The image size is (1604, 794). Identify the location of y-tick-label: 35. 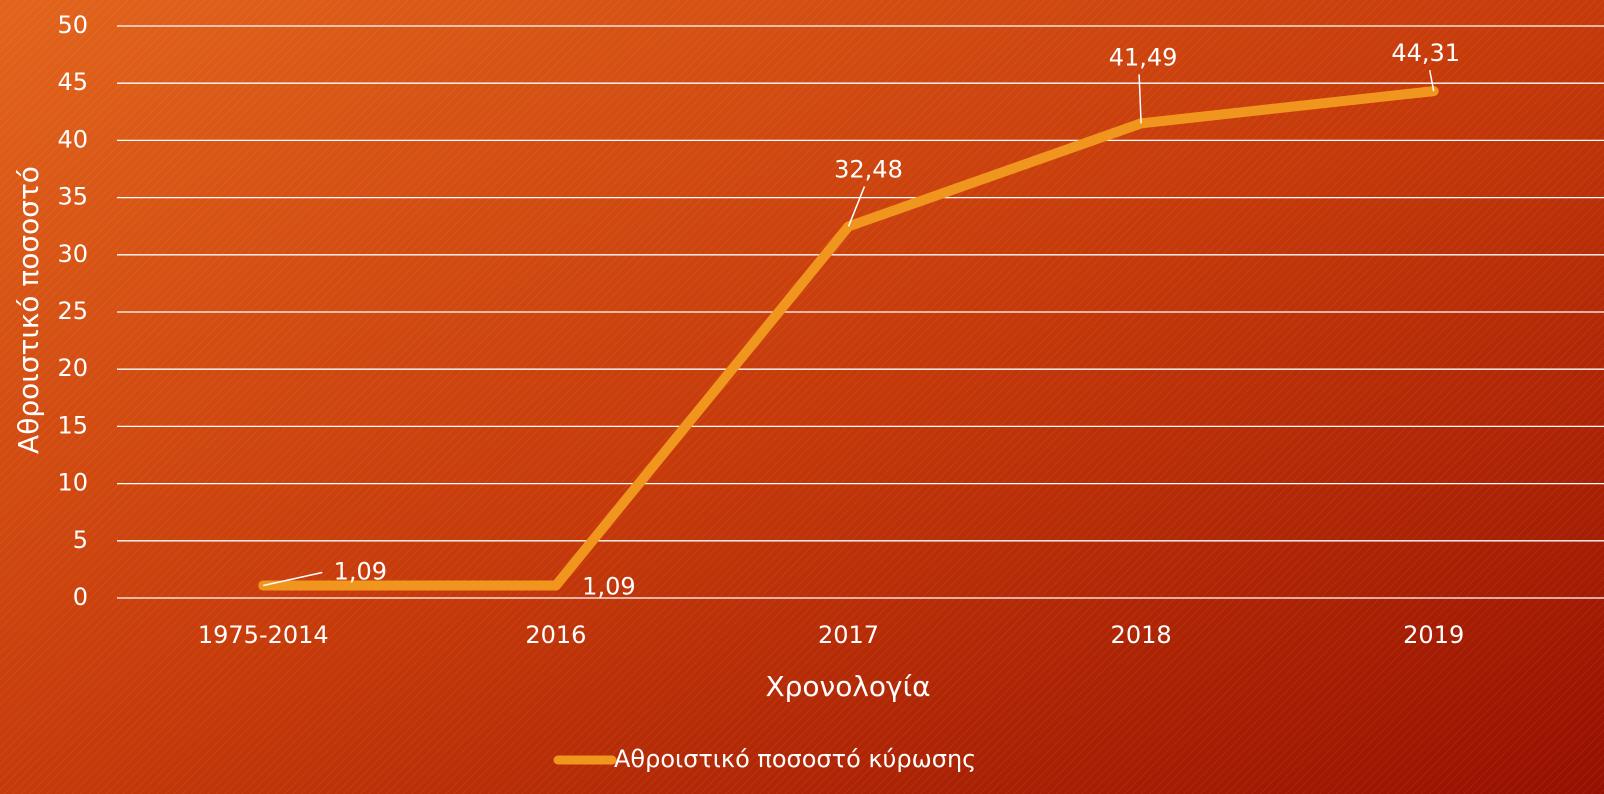
(72, 197).